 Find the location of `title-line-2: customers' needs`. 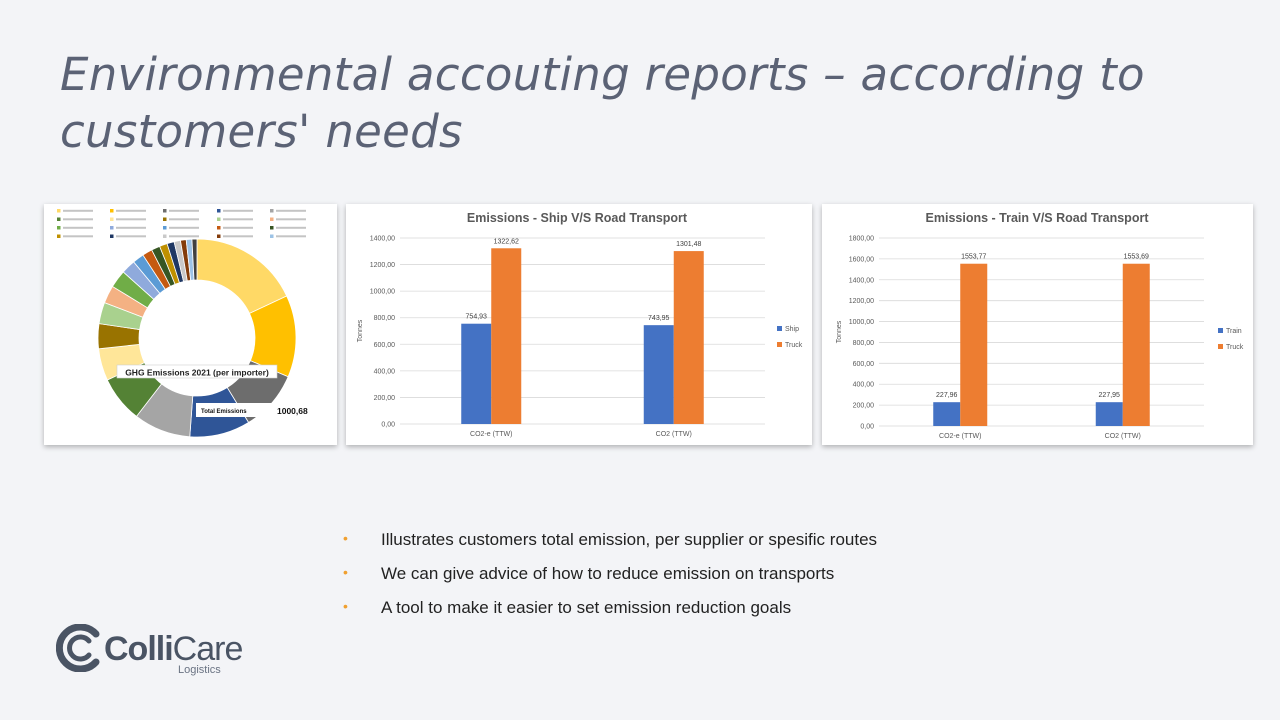

title-line-2: customers' needs is located at coordinates (261, 131).